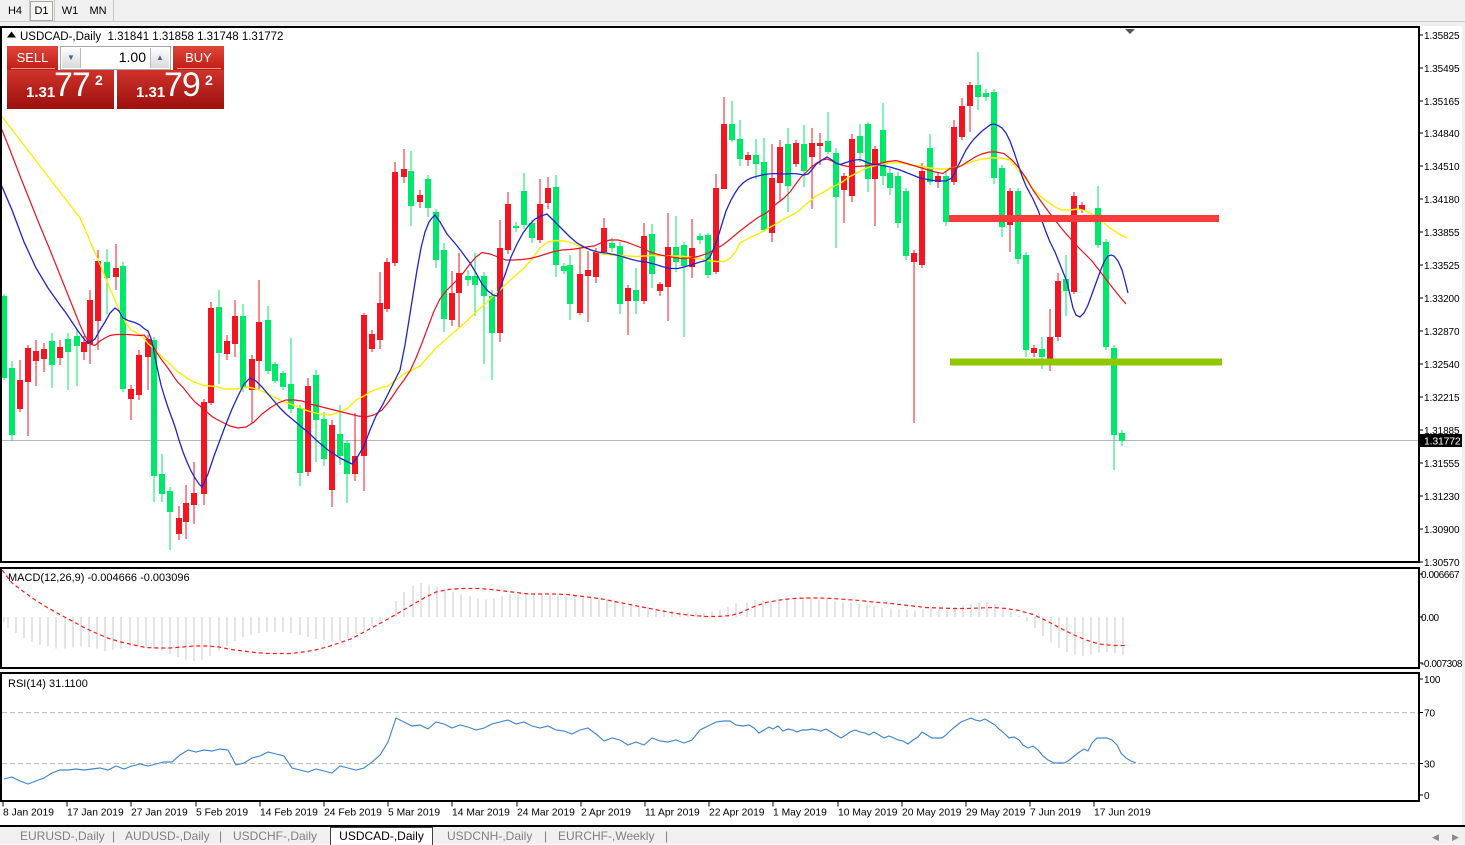  Describe the element at coordinates (1440, 575) in the screenshot. I see `svg-text: 0.006667` at that location.